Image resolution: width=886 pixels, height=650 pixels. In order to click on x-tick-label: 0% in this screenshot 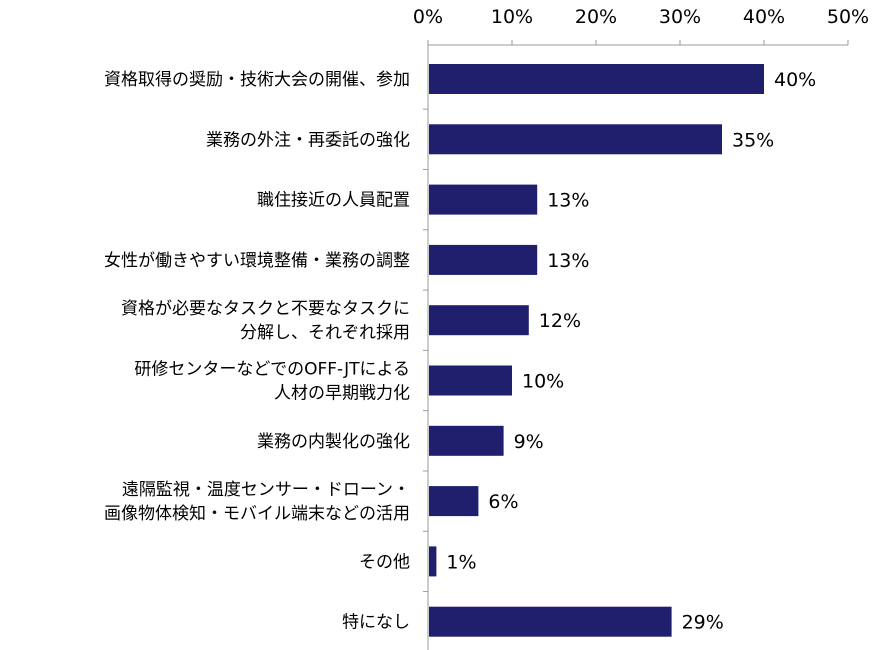, I will do `click(428, 17)`.